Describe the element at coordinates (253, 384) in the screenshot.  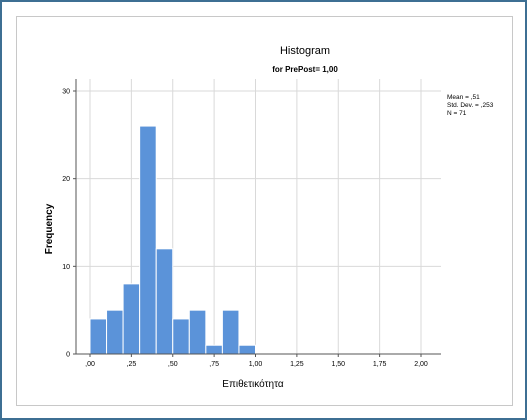
I see `x-axis-label: Επιθετικότητα` at that location.